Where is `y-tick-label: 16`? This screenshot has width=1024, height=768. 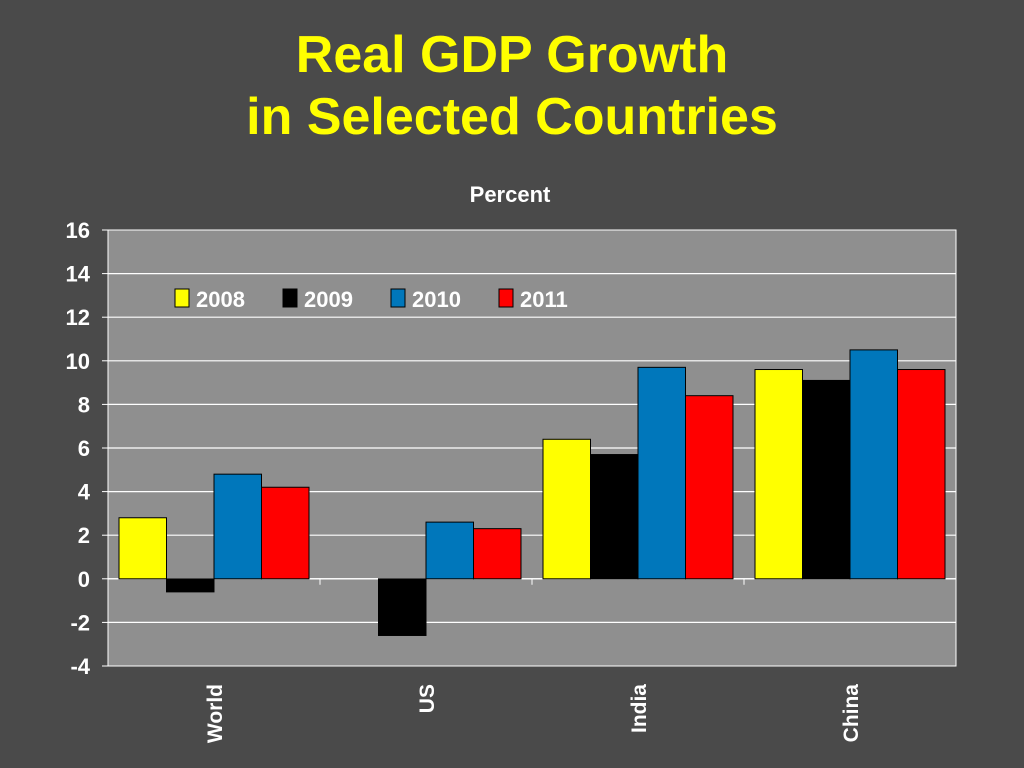 y-tick-label: 16 is located at coordinates (78, 230).